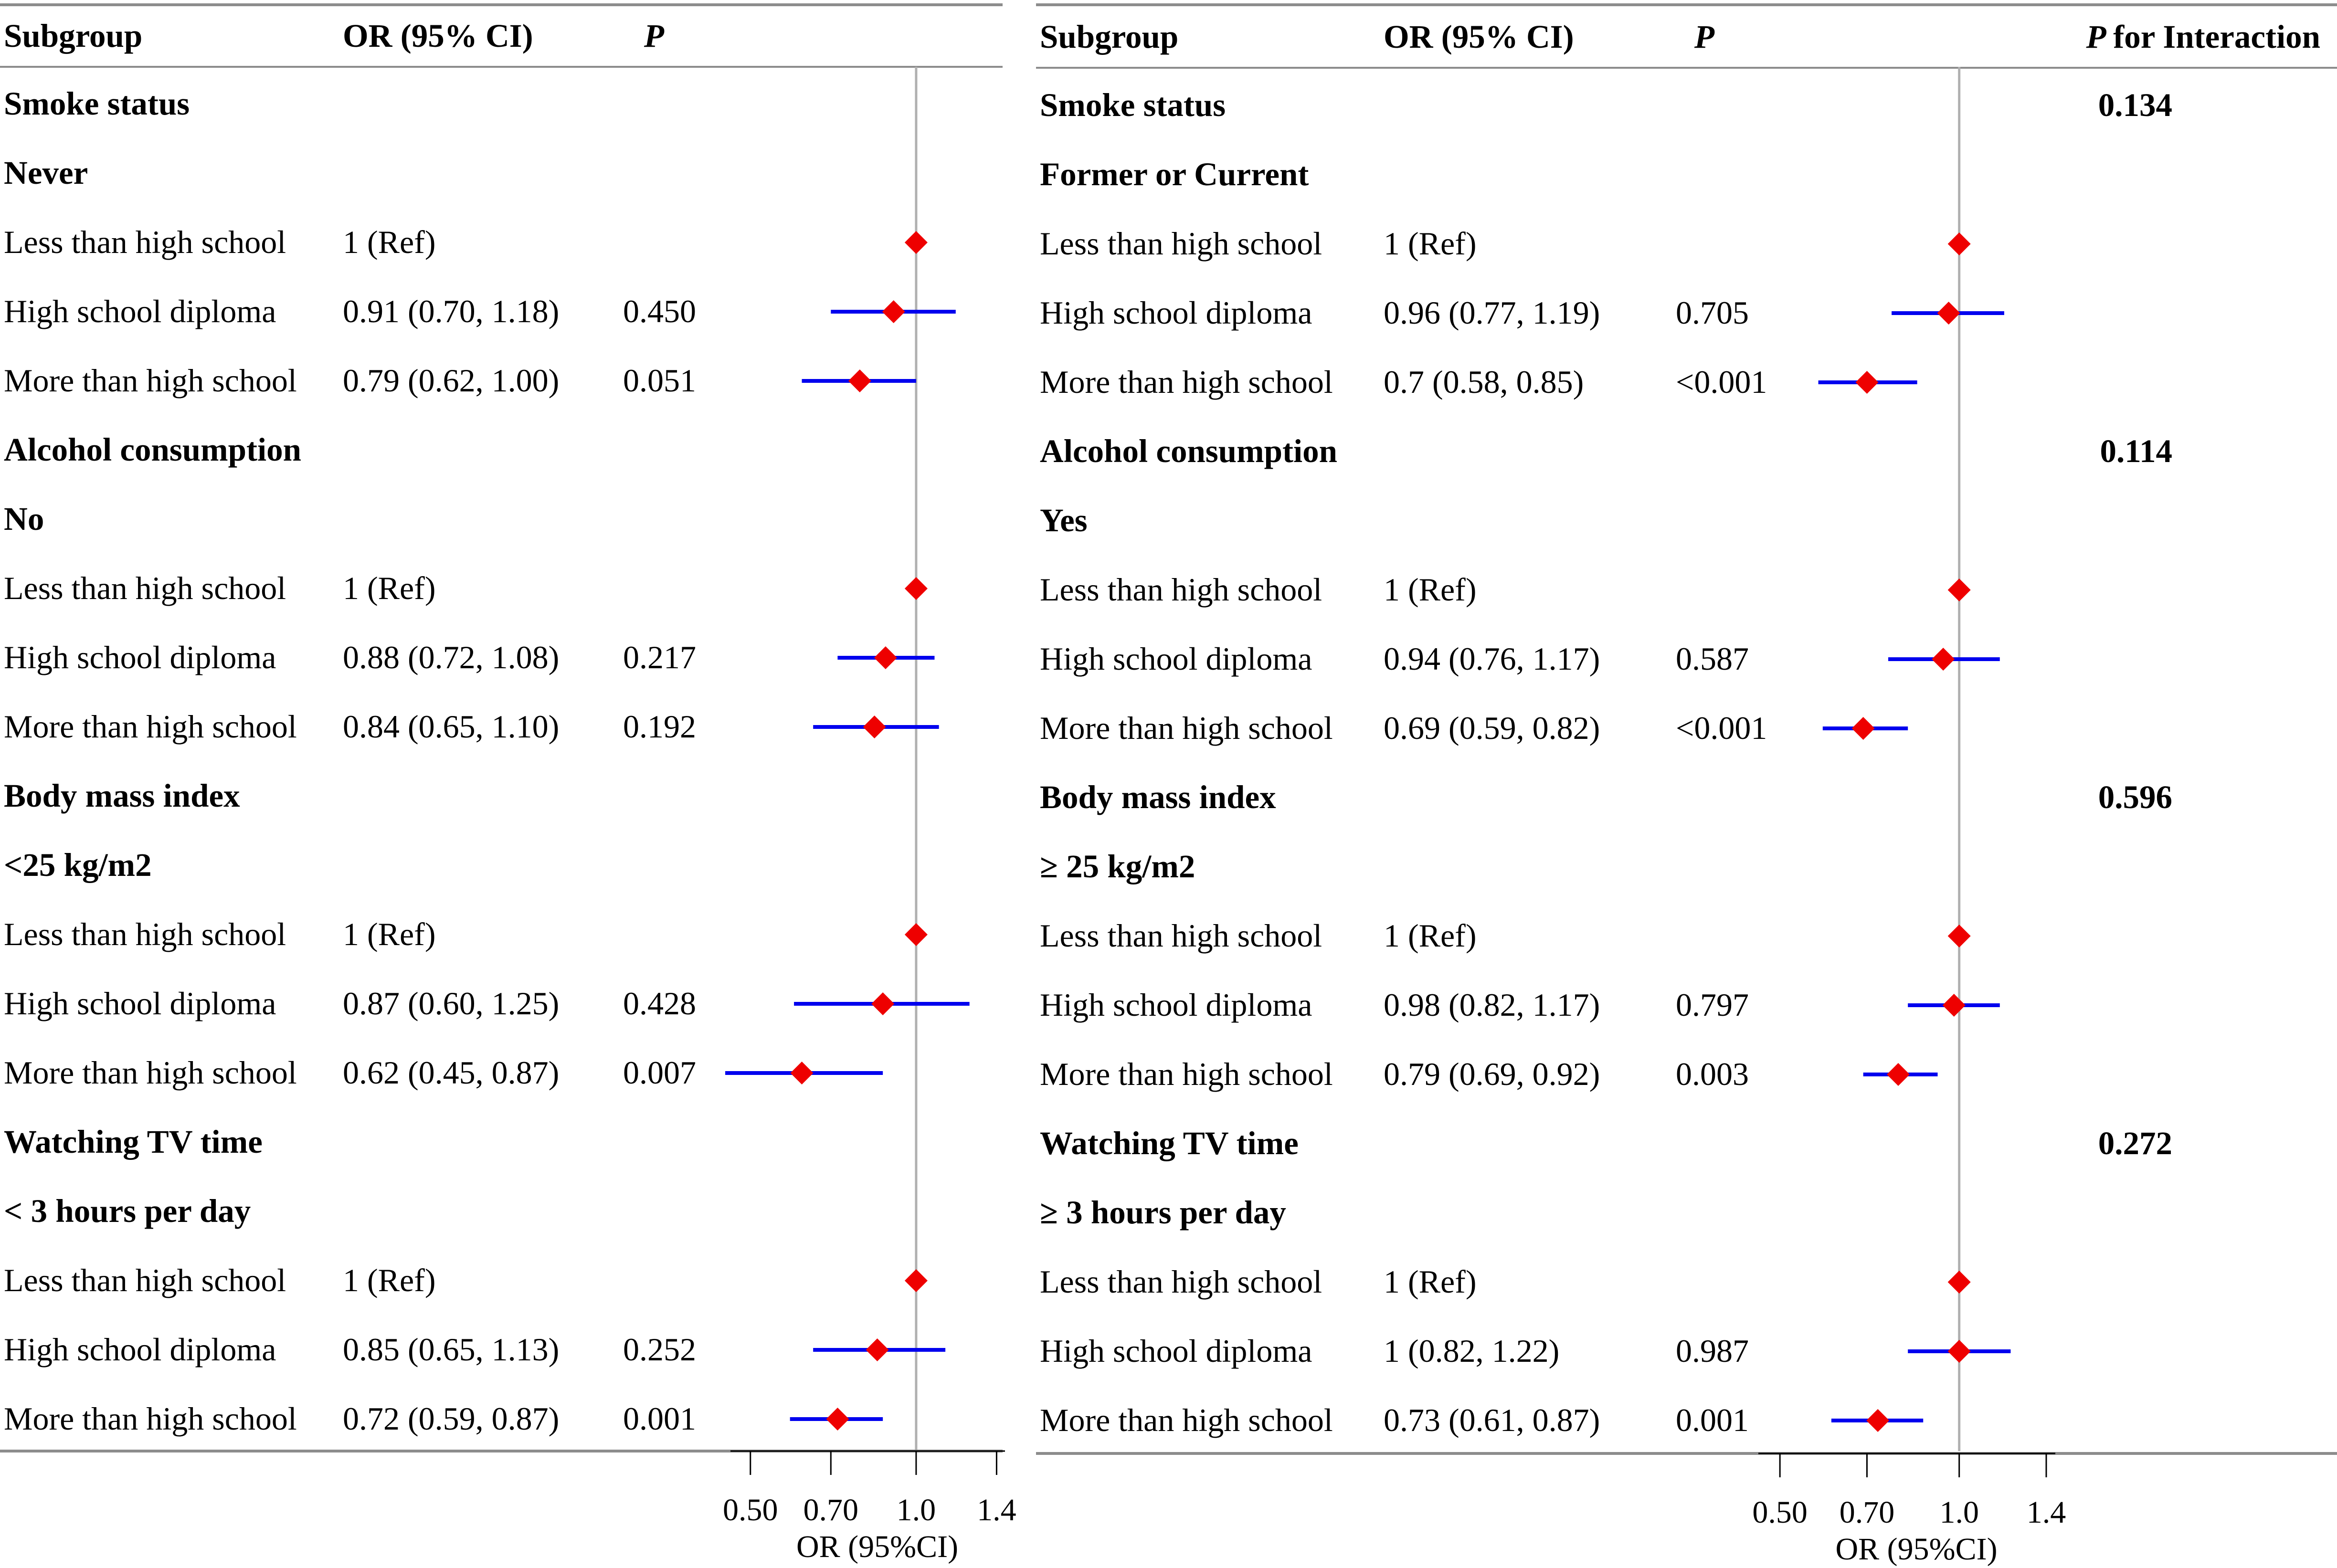 The height and width of the screenshot is (1568, 2337). What do you see at coordinates (1712, 1351) in the screenshot?
I see `row-p-value: 0.987` at bounding box center [1712, 1351].